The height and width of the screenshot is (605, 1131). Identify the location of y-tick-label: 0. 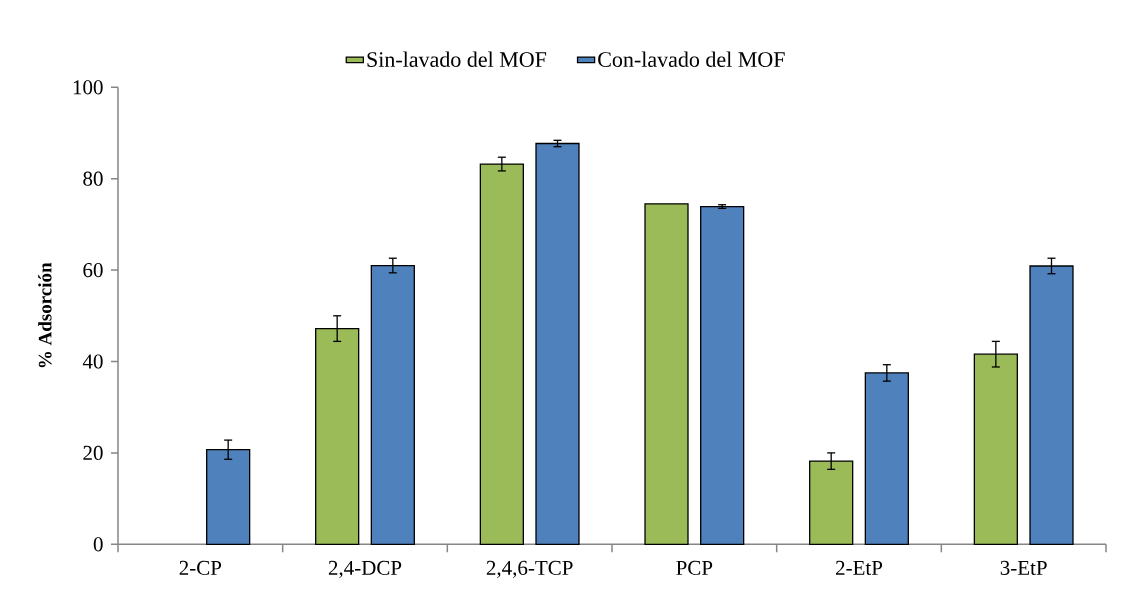
(98, 544).